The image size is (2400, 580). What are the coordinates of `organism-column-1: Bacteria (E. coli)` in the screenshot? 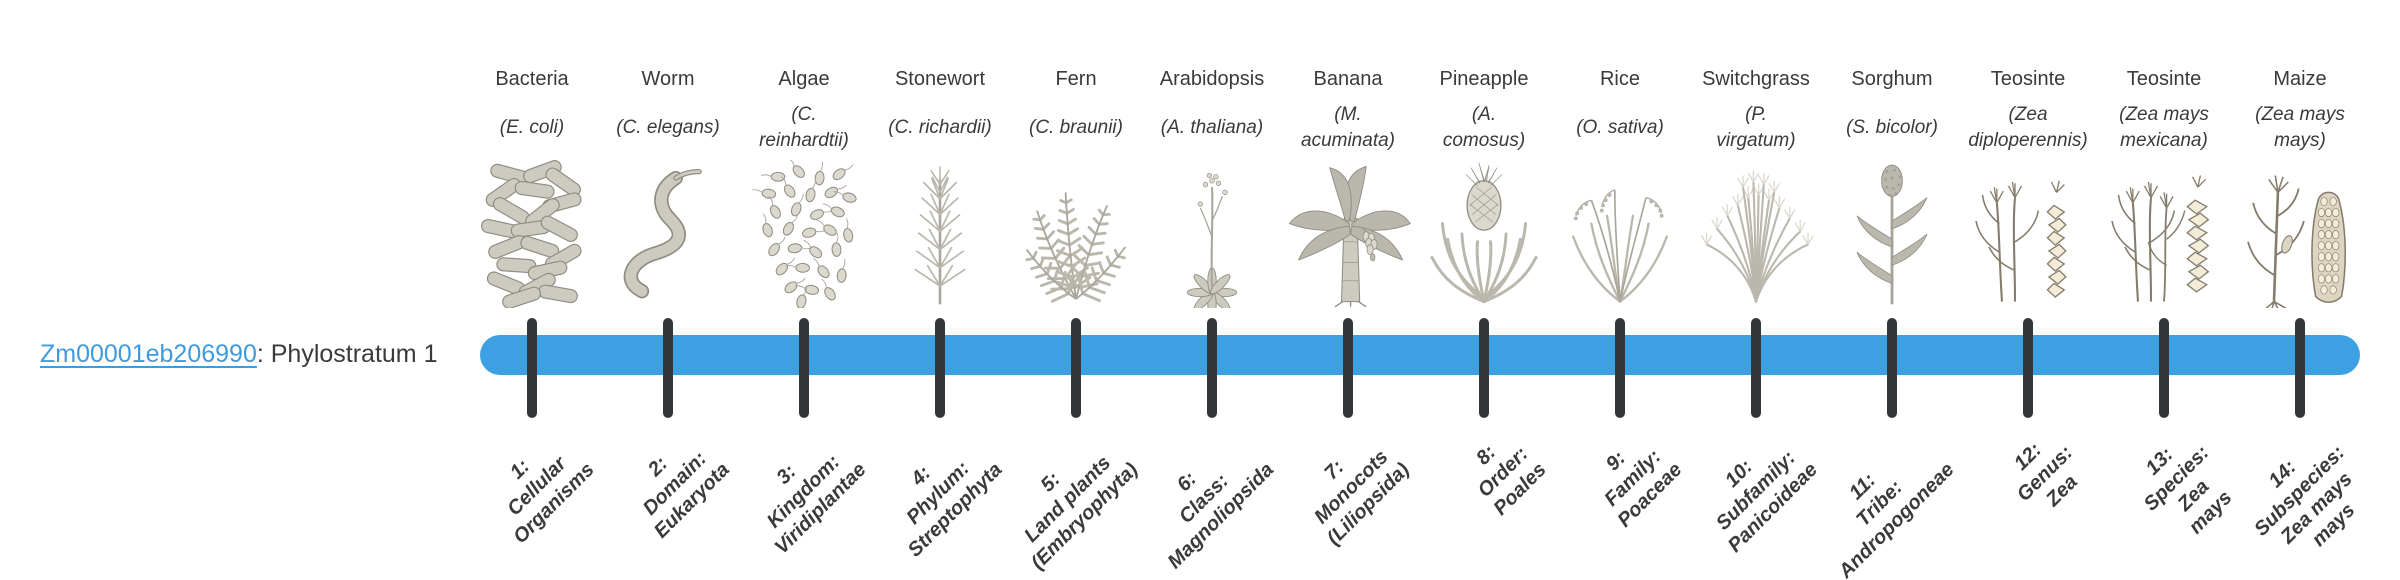 It's located at (532, 187).